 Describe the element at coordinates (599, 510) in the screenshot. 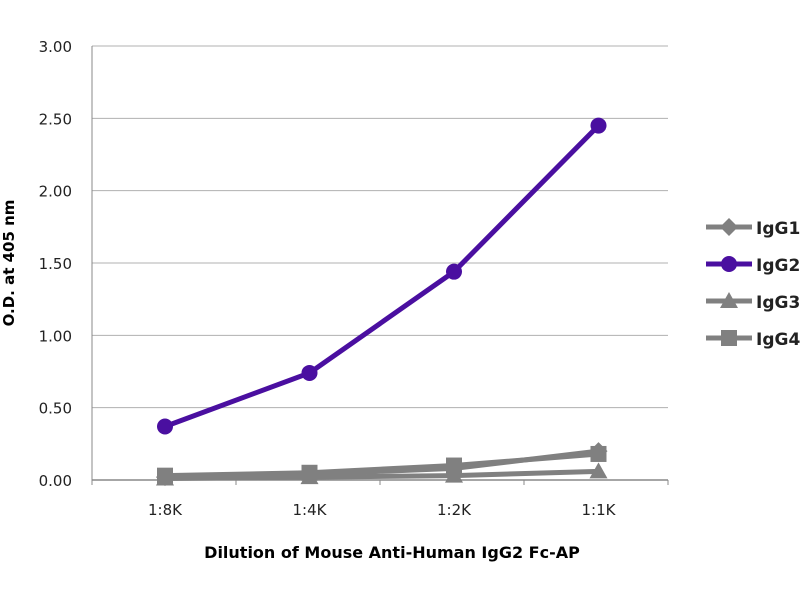

I see `x-tick-label: 1:1K` at that location.